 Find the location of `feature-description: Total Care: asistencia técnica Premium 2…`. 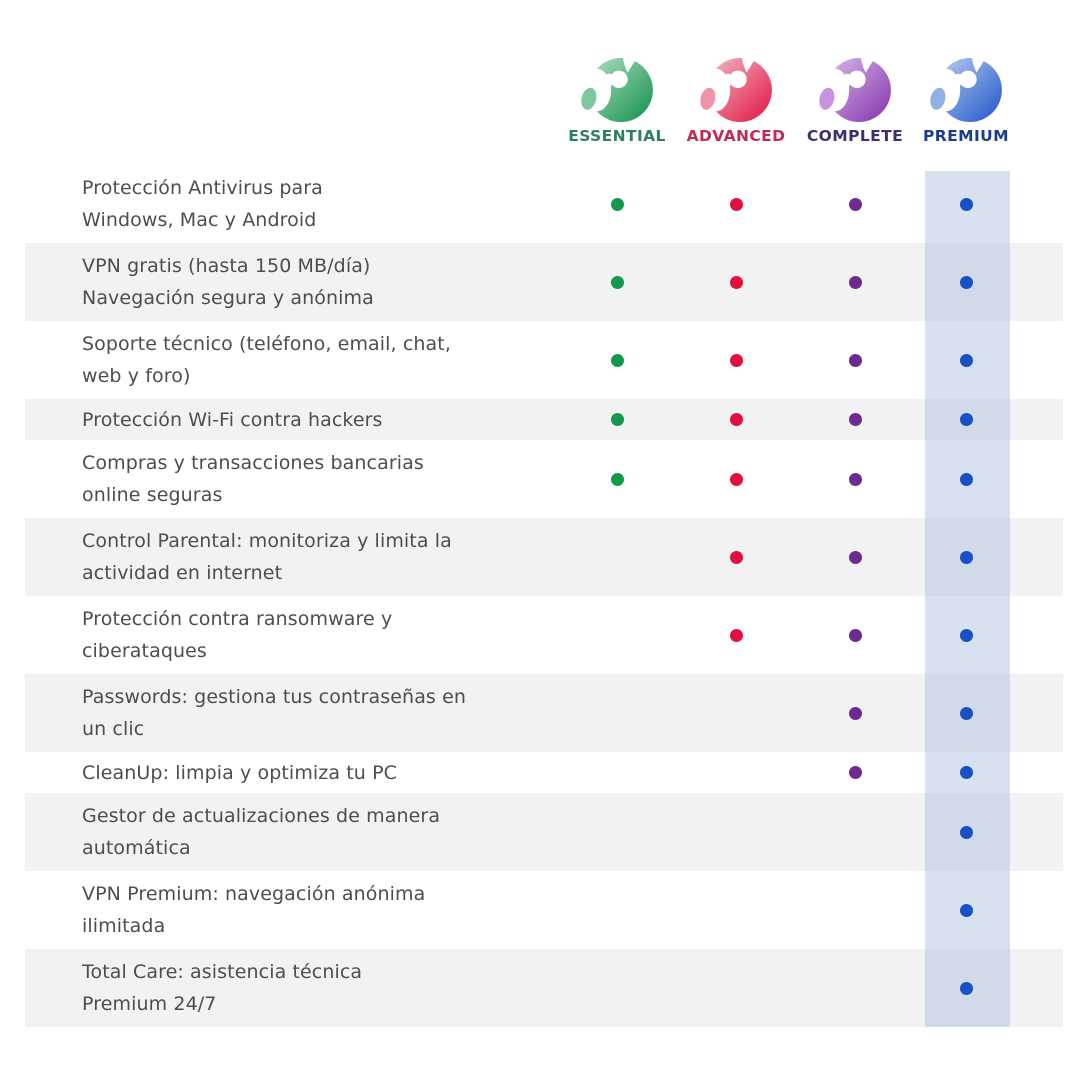

feature-description: Total Care: asistencia técnica Premium 2… is located at coordinates (222, 988).